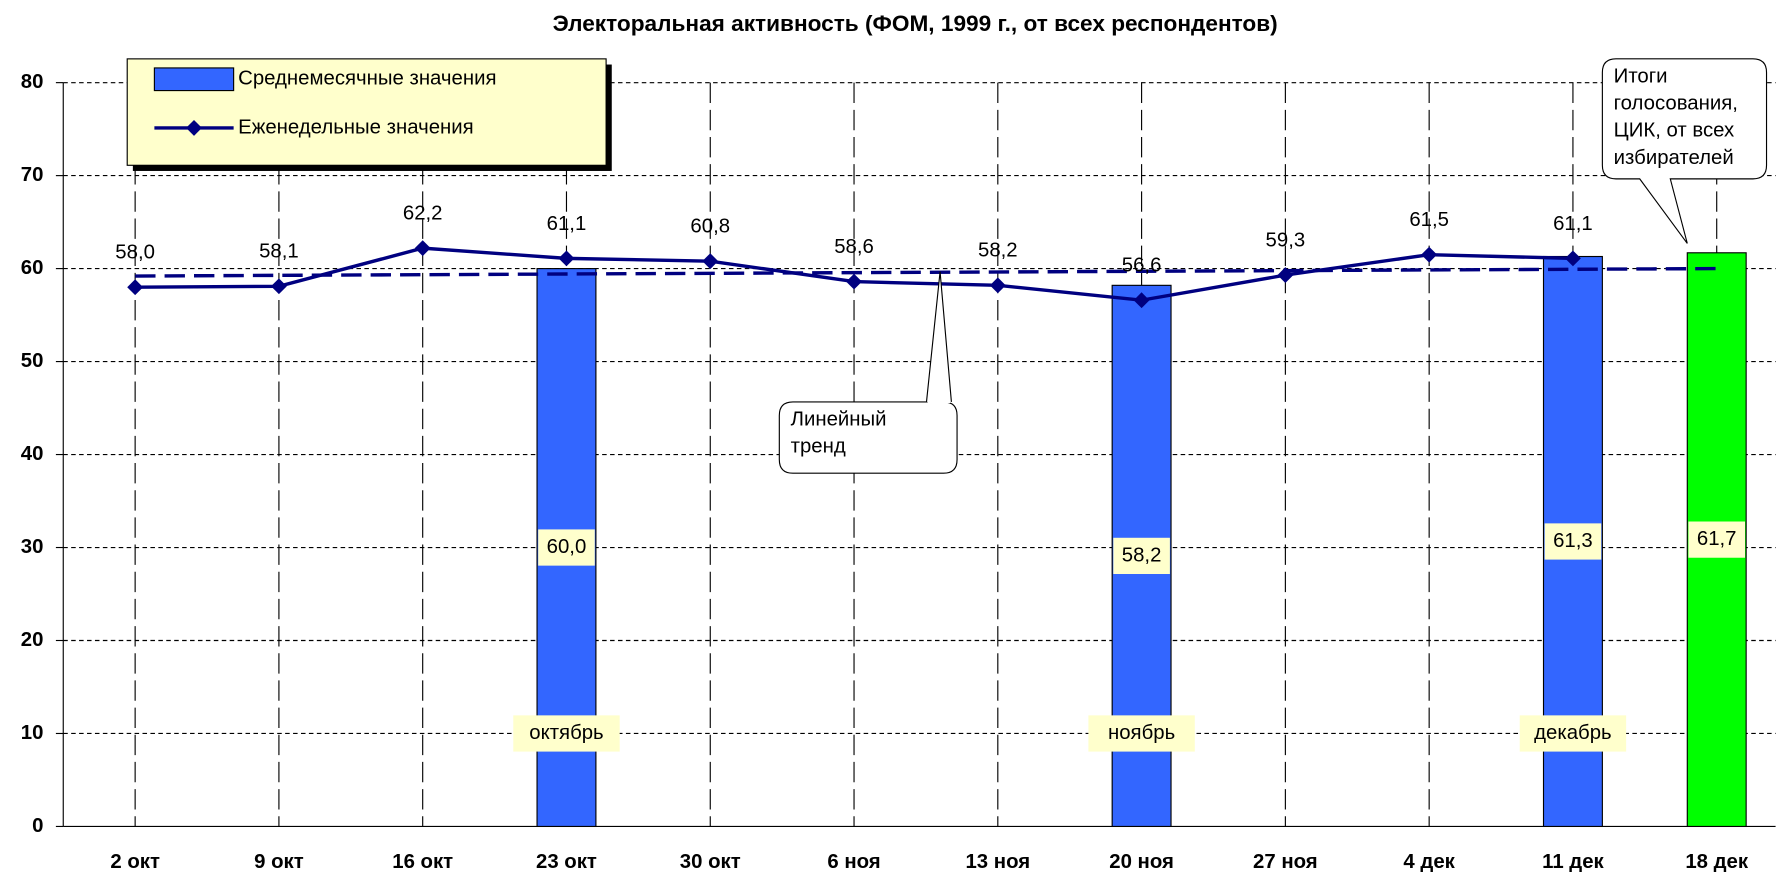 The height and width of the screenshot is (874, 1776). Describe the element at coordinates (854, 247) in the screenshot. I see `data-label: 58,6` at that location.